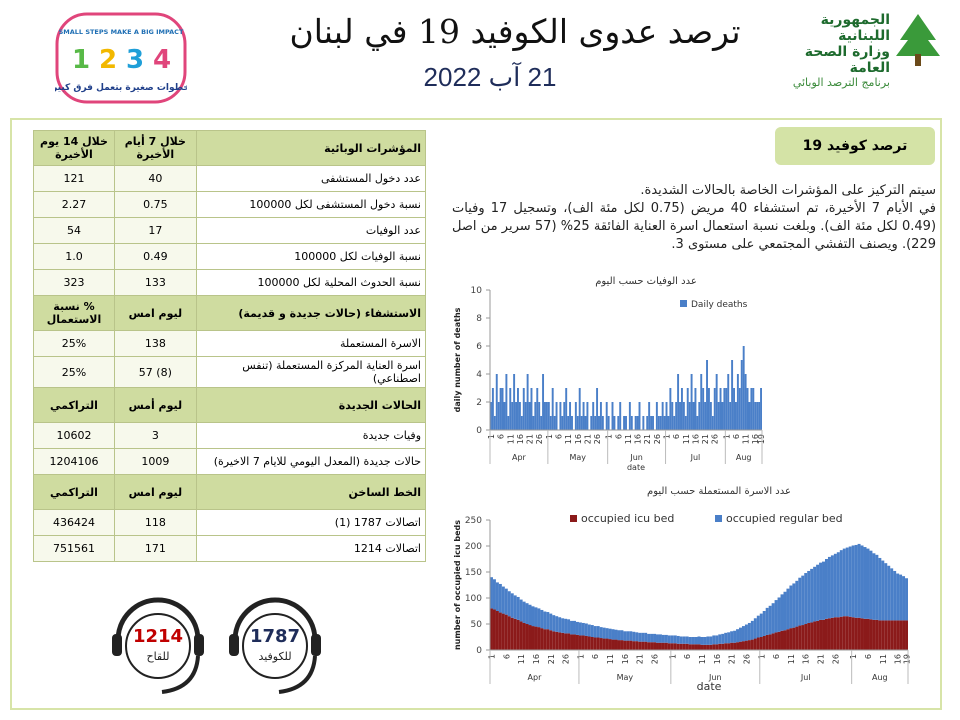 This screenshot has width=960, height=720. Describe the element at coordinates (230, 178) in the screenshot. I see `table-row: عدد دخول المستشفى 40 121` at that location.